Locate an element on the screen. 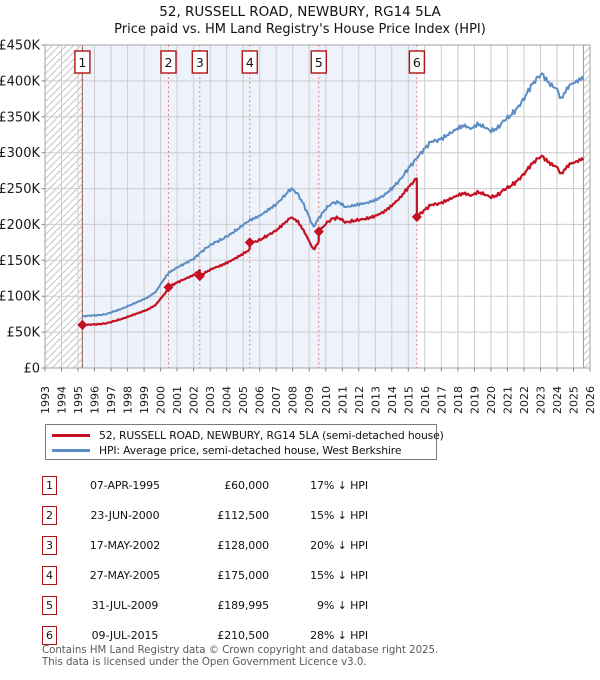 This screenshot has height=680, width=600. transaction-price: £189,995 is located at coordinates (243, 605).